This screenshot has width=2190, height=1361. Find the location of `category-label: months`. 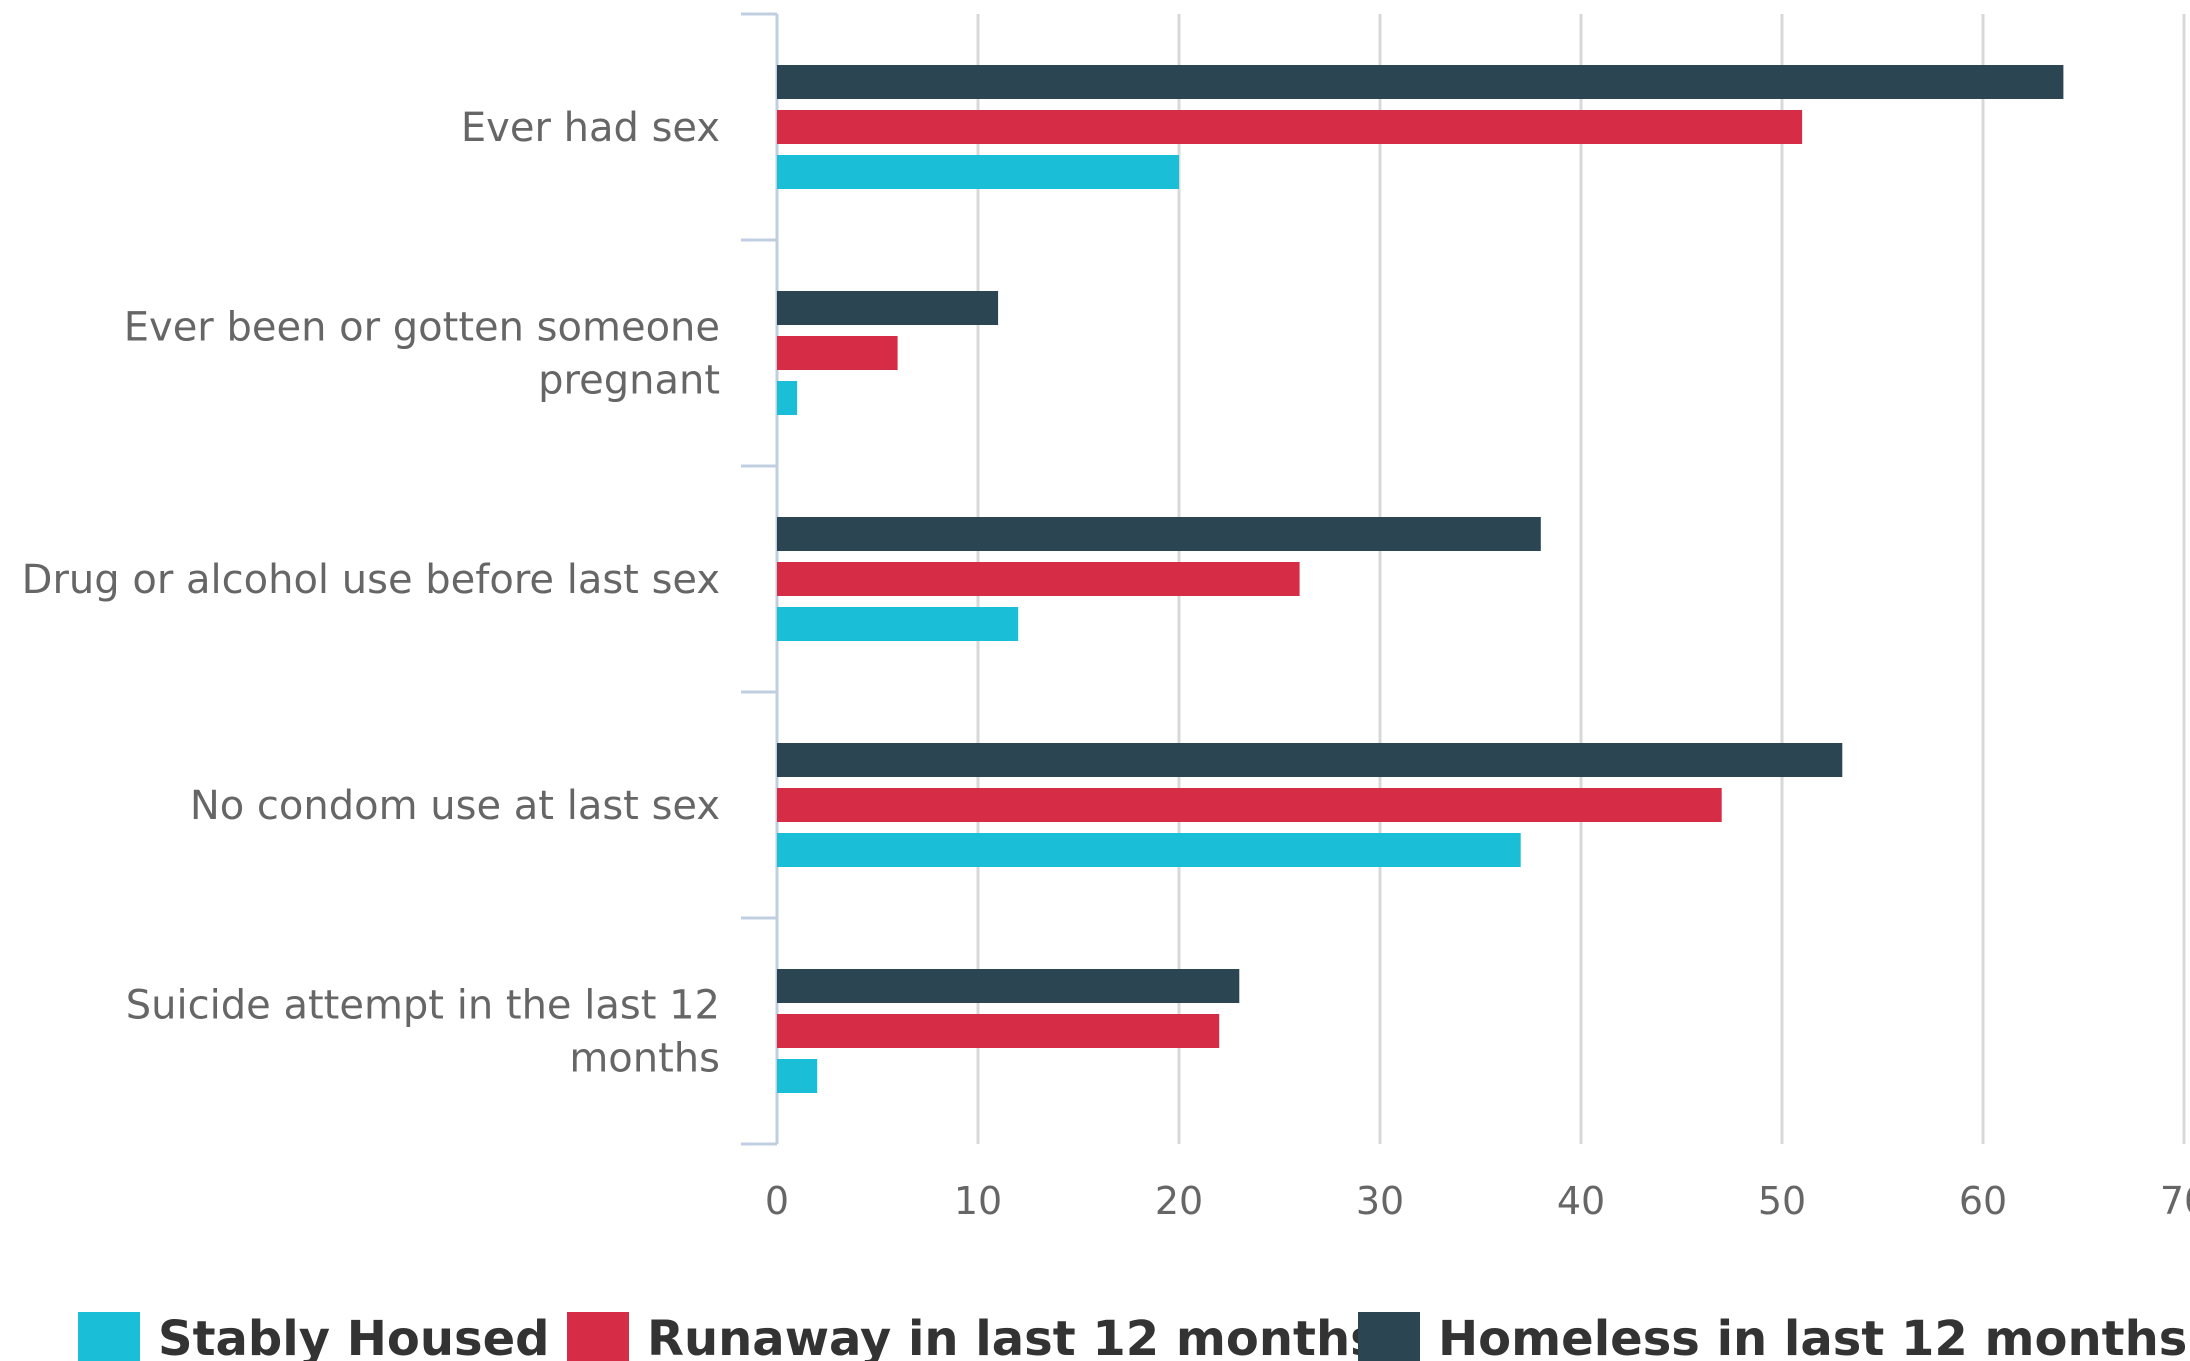

category-label: months is located at coordinates (644, 1059).